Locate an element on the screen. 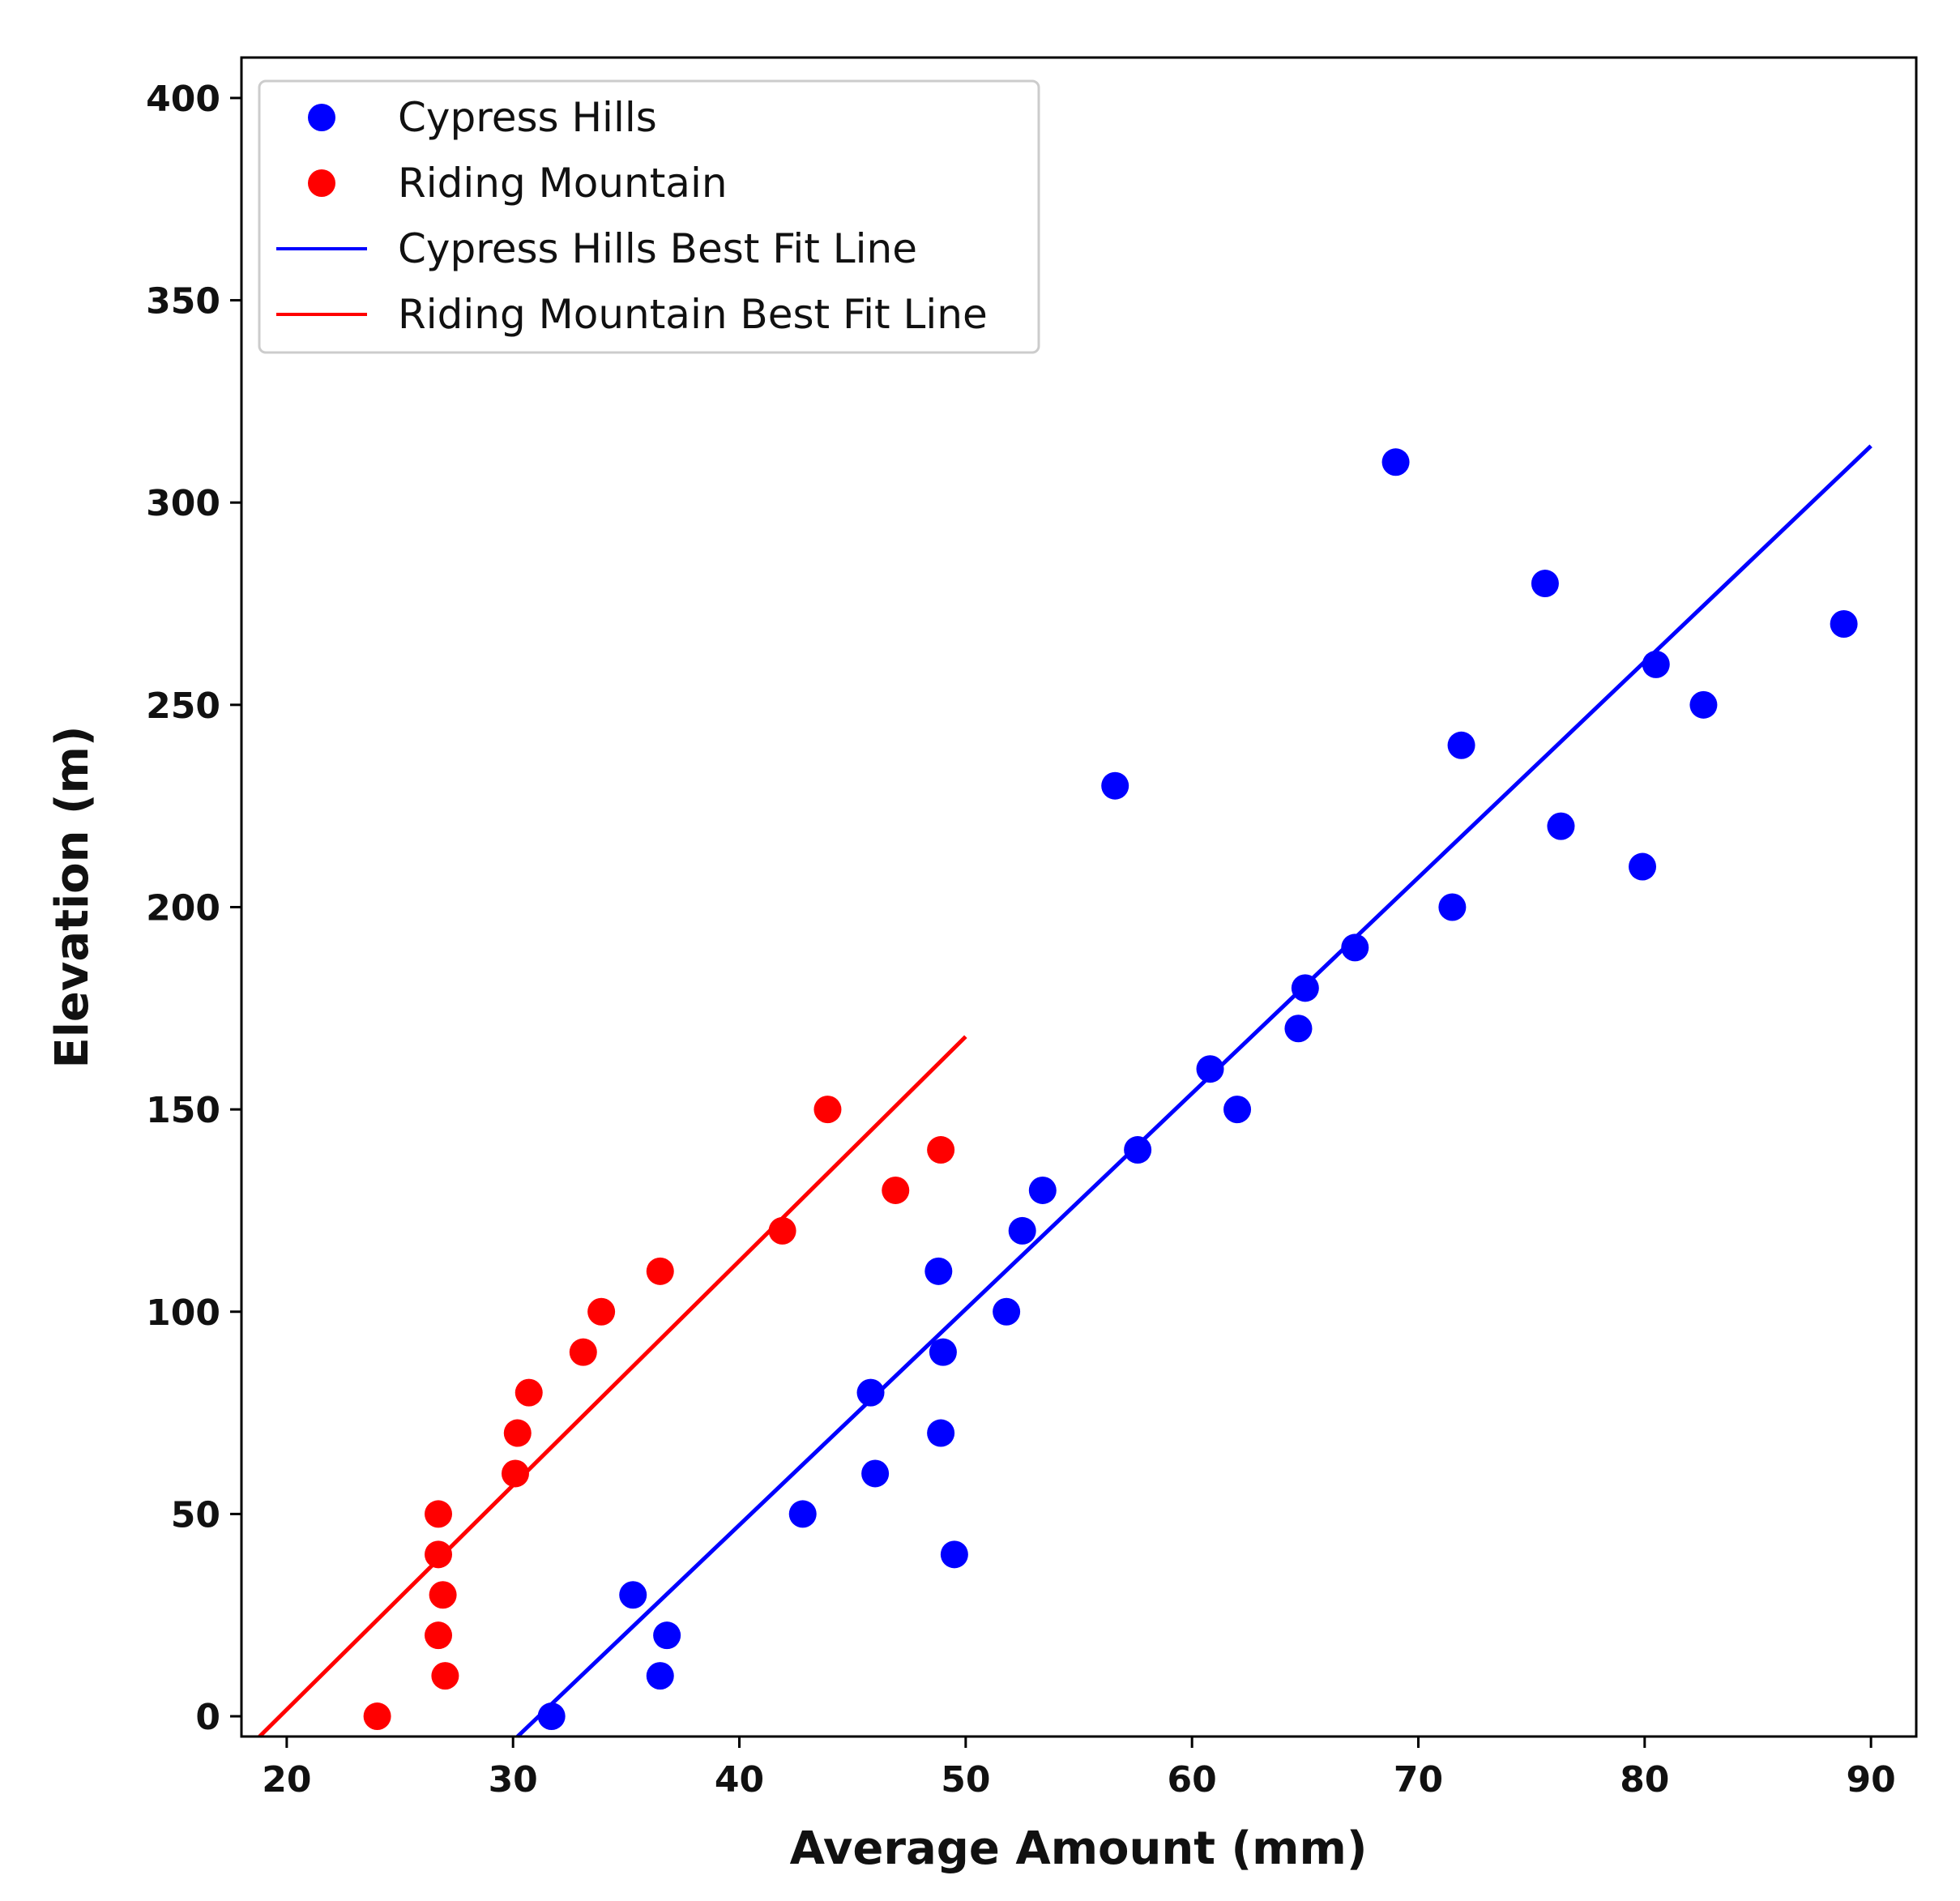 The height and width of the screenshot is (1901, 1960). y-tick-label-50: 50 is located at coordinates (195, 1515).